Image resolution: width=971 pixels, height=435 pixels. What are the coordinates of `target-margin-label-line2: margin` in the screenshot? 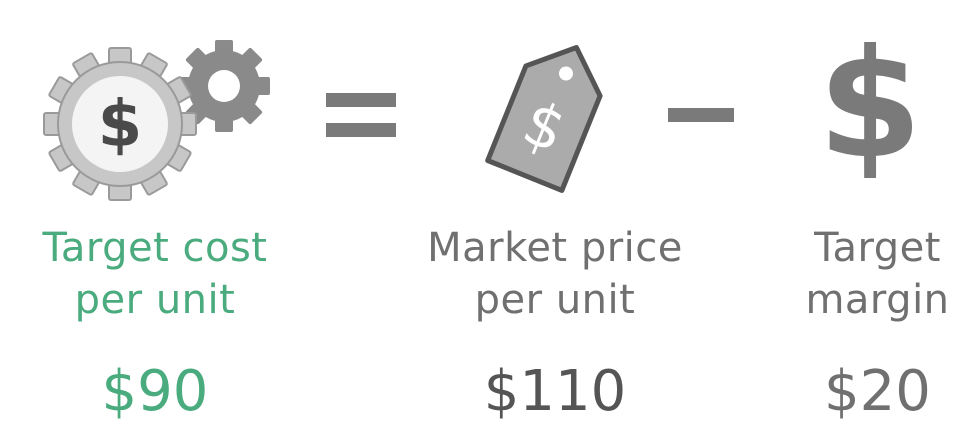 It's located at (877, 300).